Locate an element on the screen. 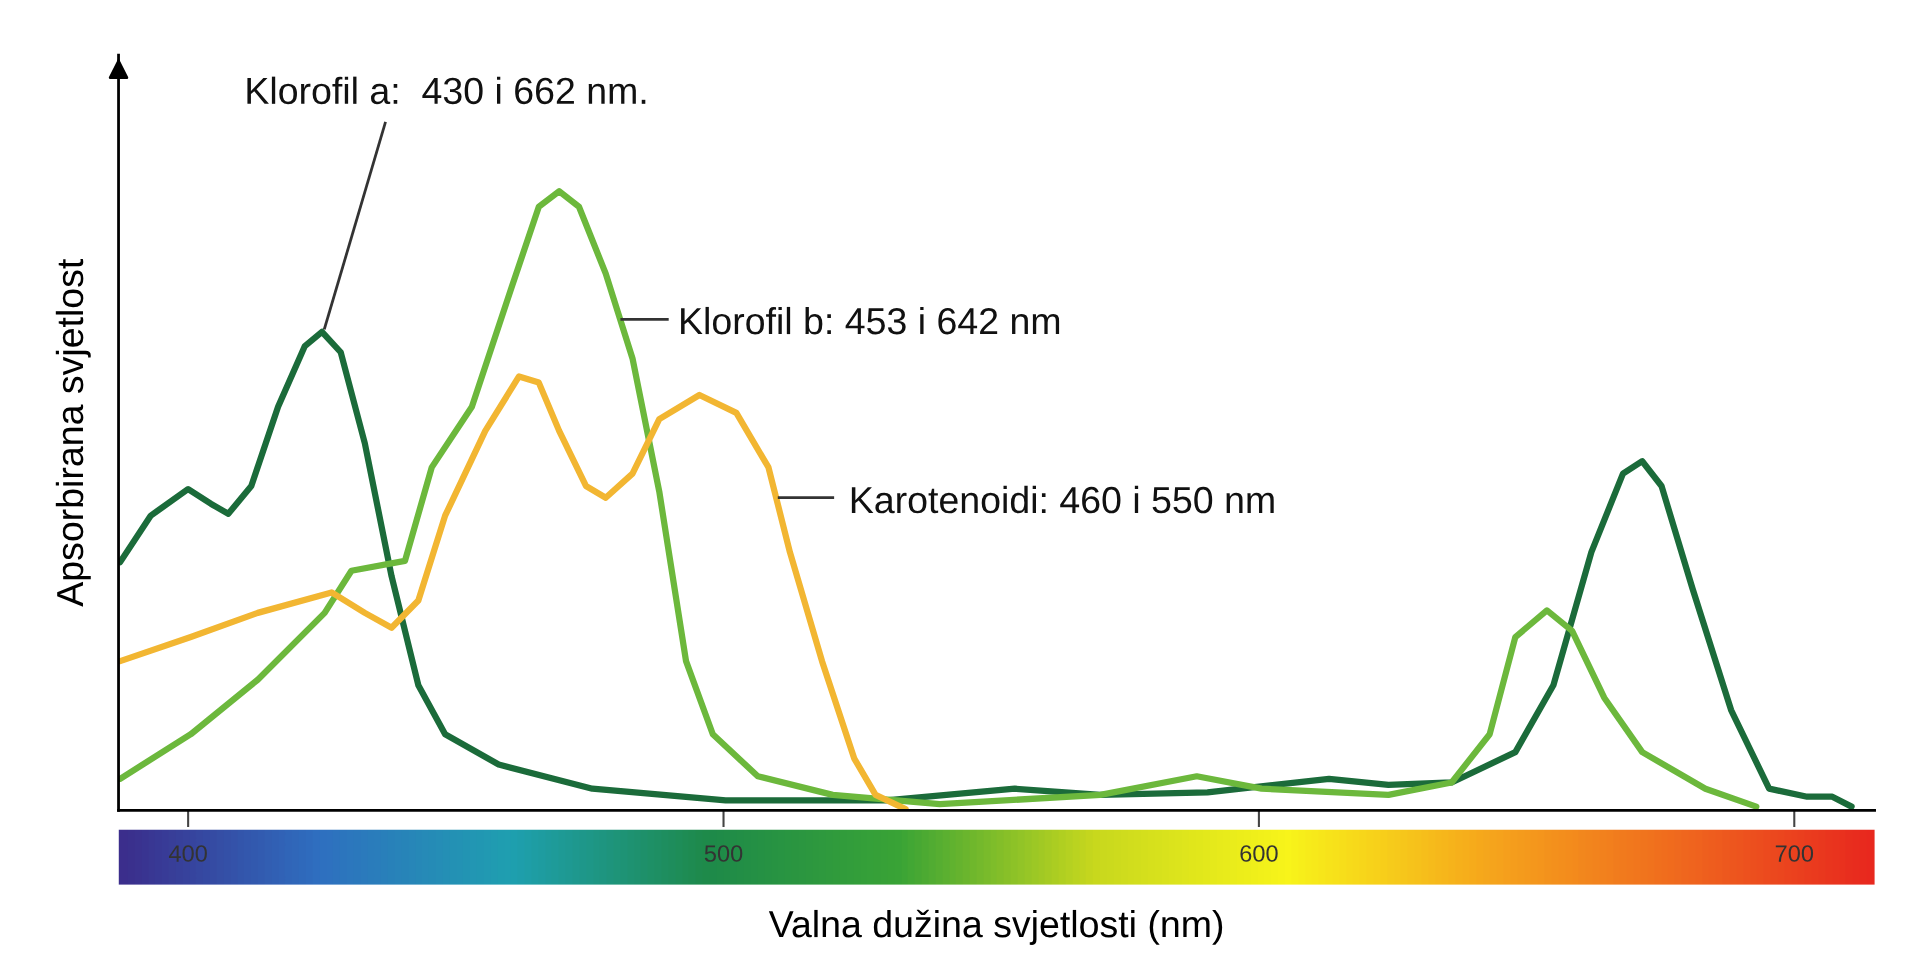 The image size is (1915, 967). x-tick-label: 400 is located at coordinates (187, 853).